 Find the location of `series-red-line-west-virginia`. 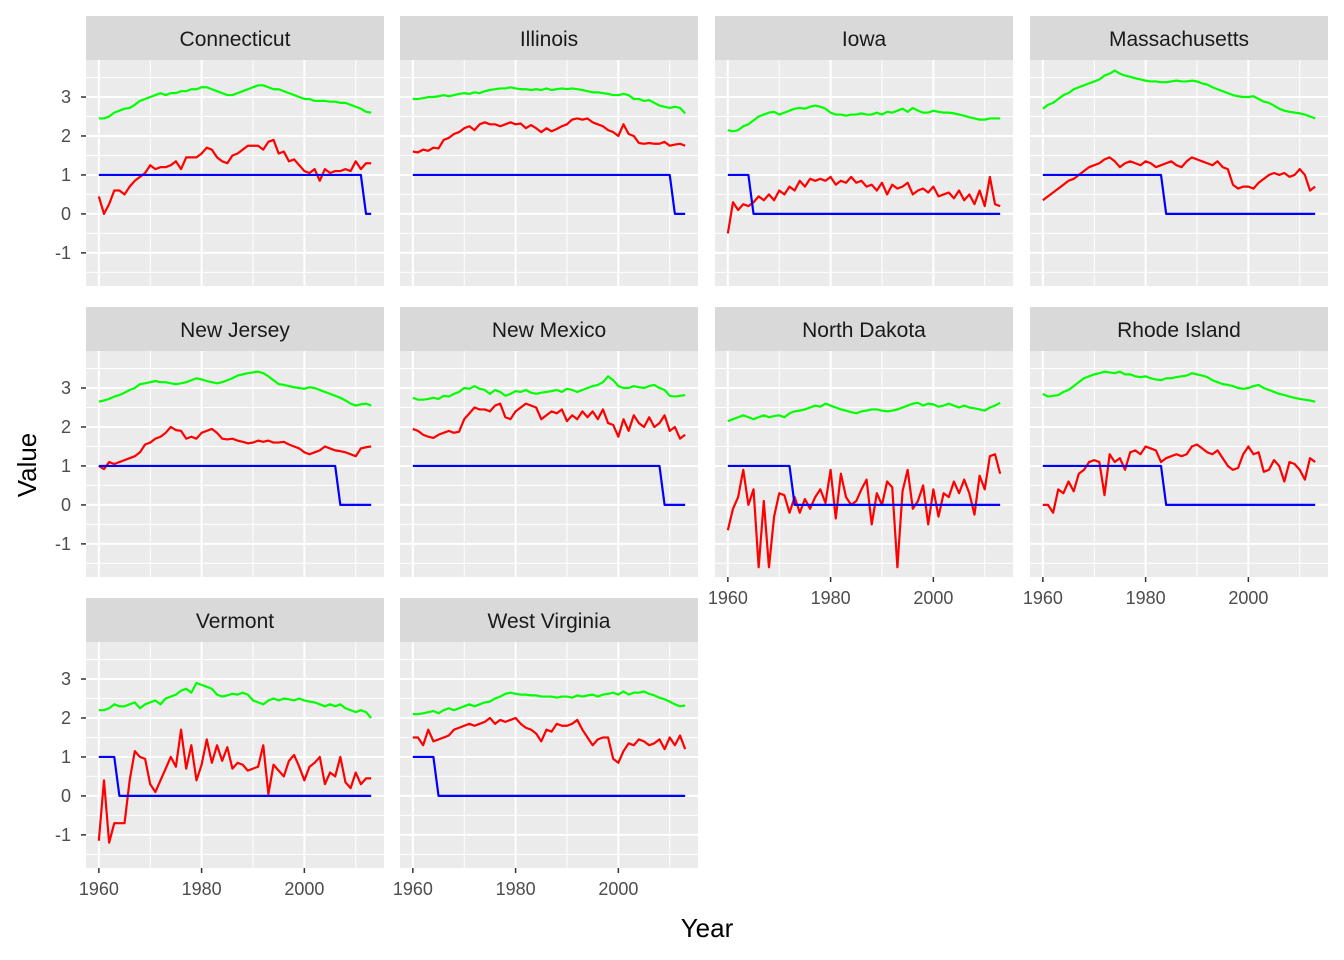

series-red-line-west-virginia is located at coordinates (549, 740).